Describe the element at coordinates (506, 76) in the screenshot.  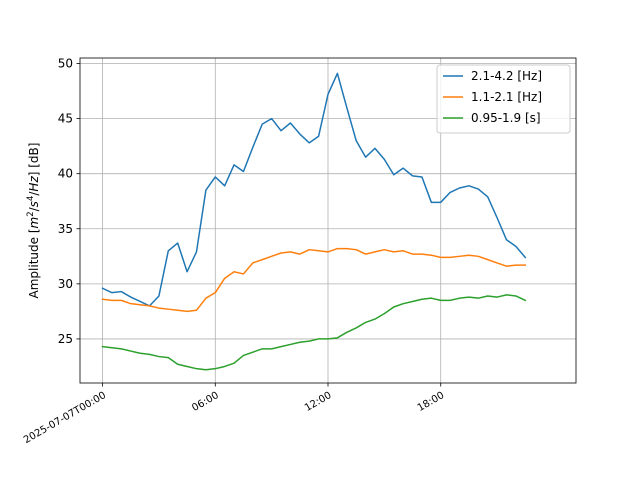
I see `legend-label-1: 2.1-4.2 [Hz]` at that location.